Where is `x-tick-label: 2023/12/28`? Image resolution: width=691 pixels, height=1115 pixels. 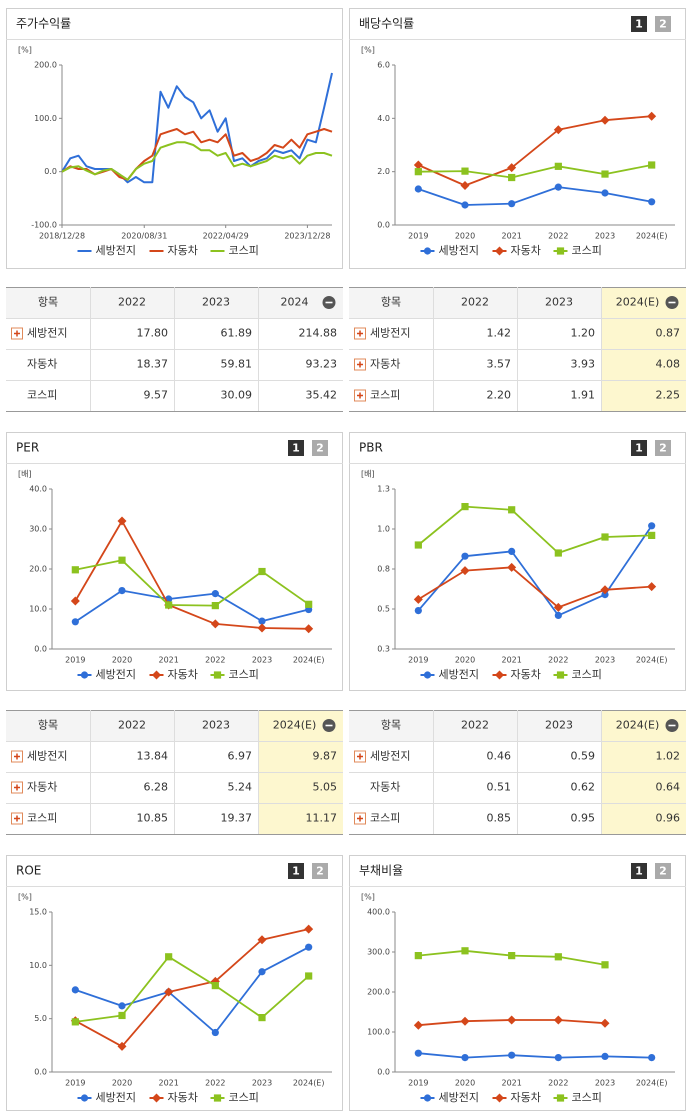
x-tick-label: 2023/12/28 is located at coordinates (307, 236).